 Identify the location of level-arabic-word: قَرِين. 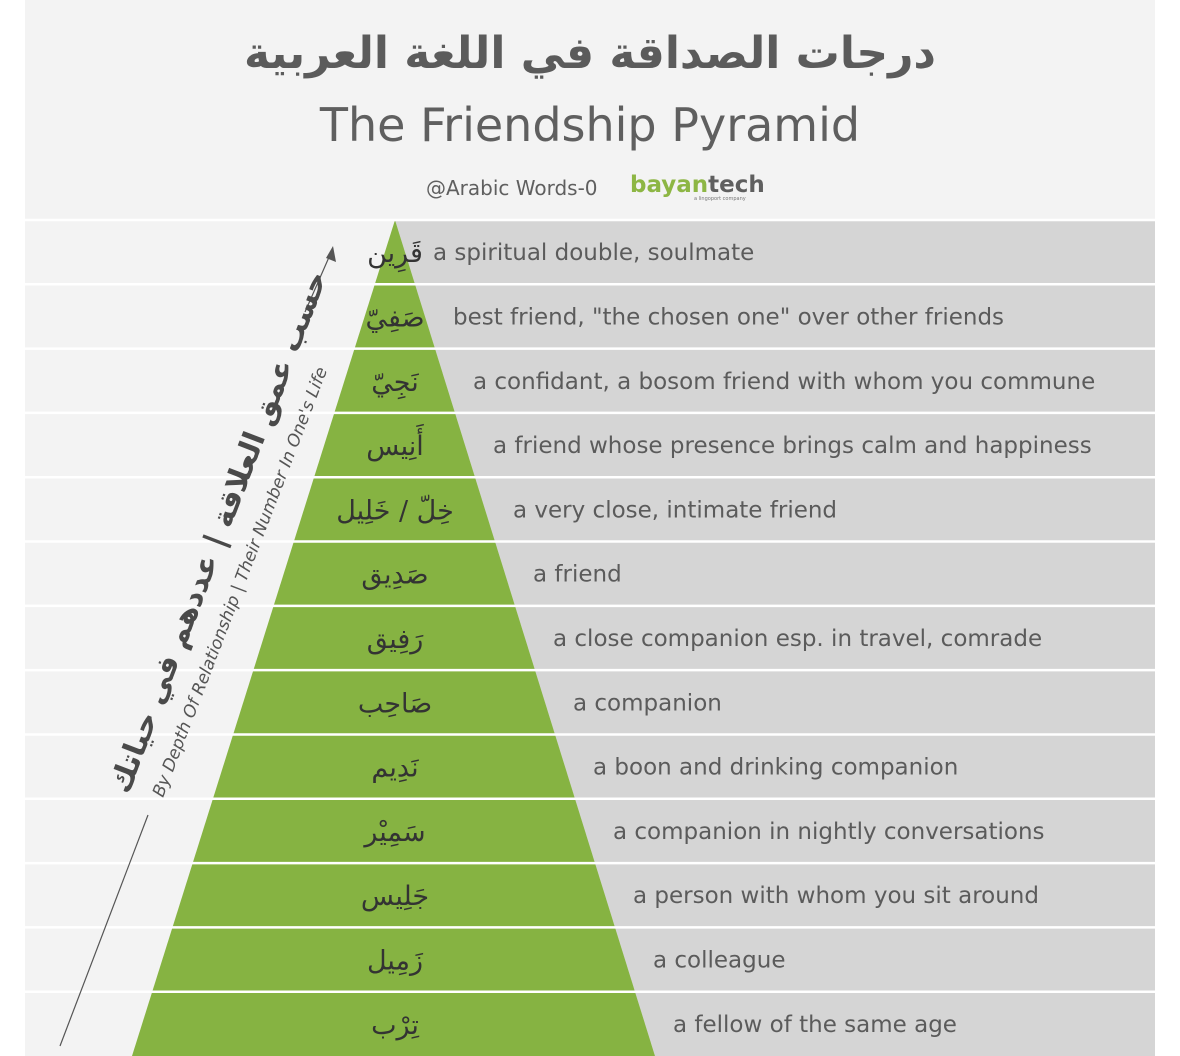
(395, 255).